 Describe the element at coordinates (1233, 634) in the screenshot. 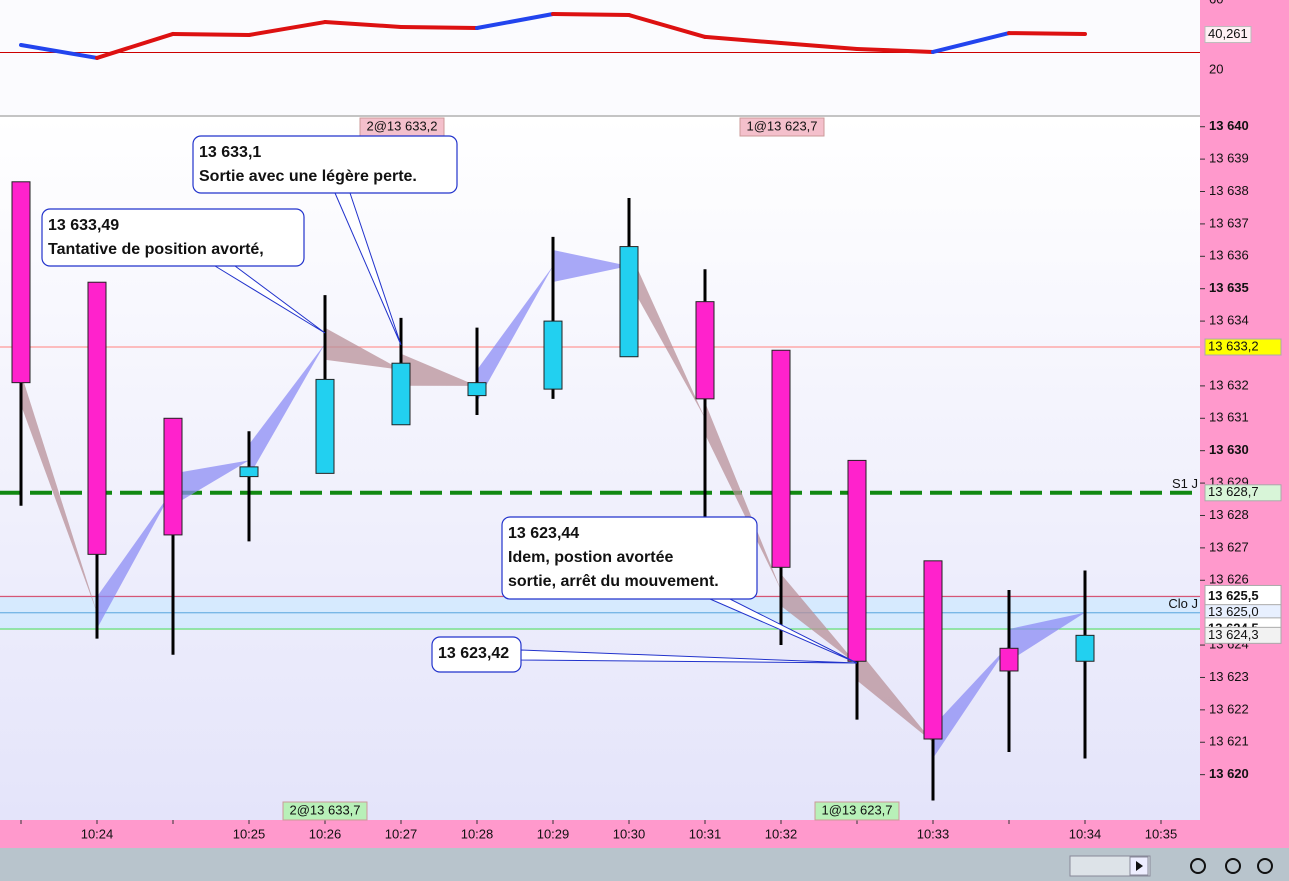

I see `level-label: 13 624,3` at that location.